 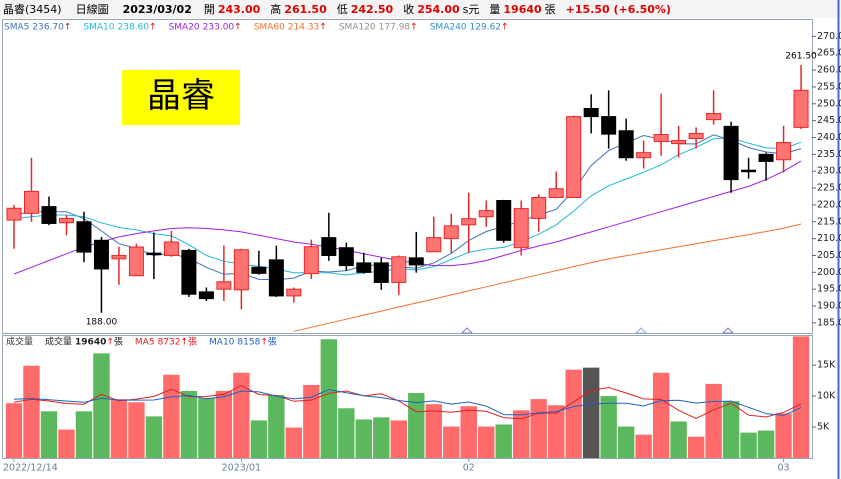 What do you see at coordinates (522, 9) in the screenshot?
I see `field-value: 19640` at bounding box center [522, 9].